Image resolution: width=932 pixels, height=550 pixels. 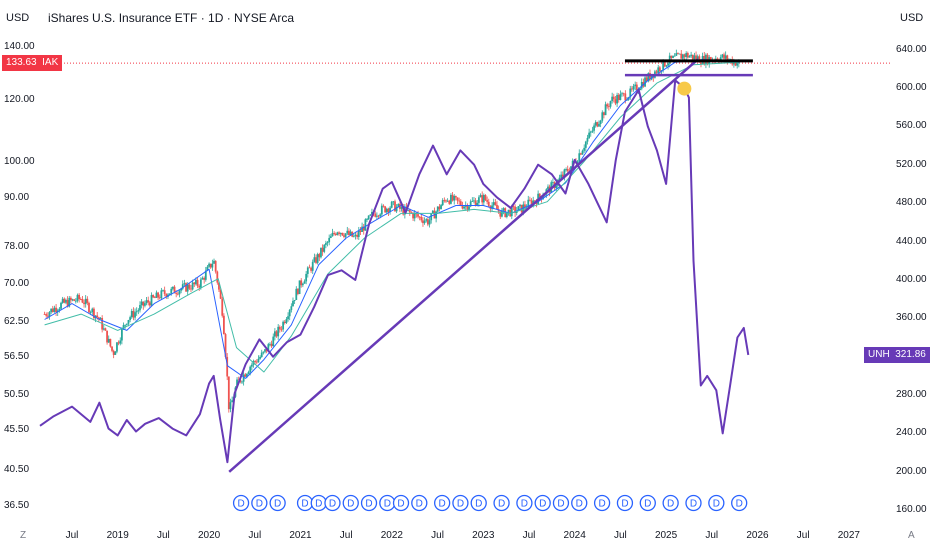 What do you see at coordinates (911, 395) in the screenshot?
I see `right-axis-tick-label: 280.00` at bounding box center [911, 395].